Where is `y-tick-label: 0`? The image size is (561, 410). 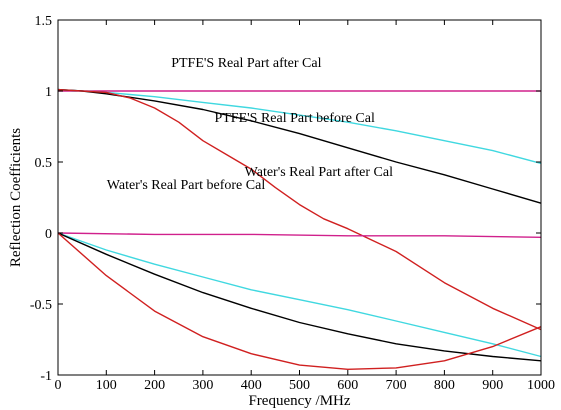
y-tick-label: 0 is located at coordinates (48, 234).